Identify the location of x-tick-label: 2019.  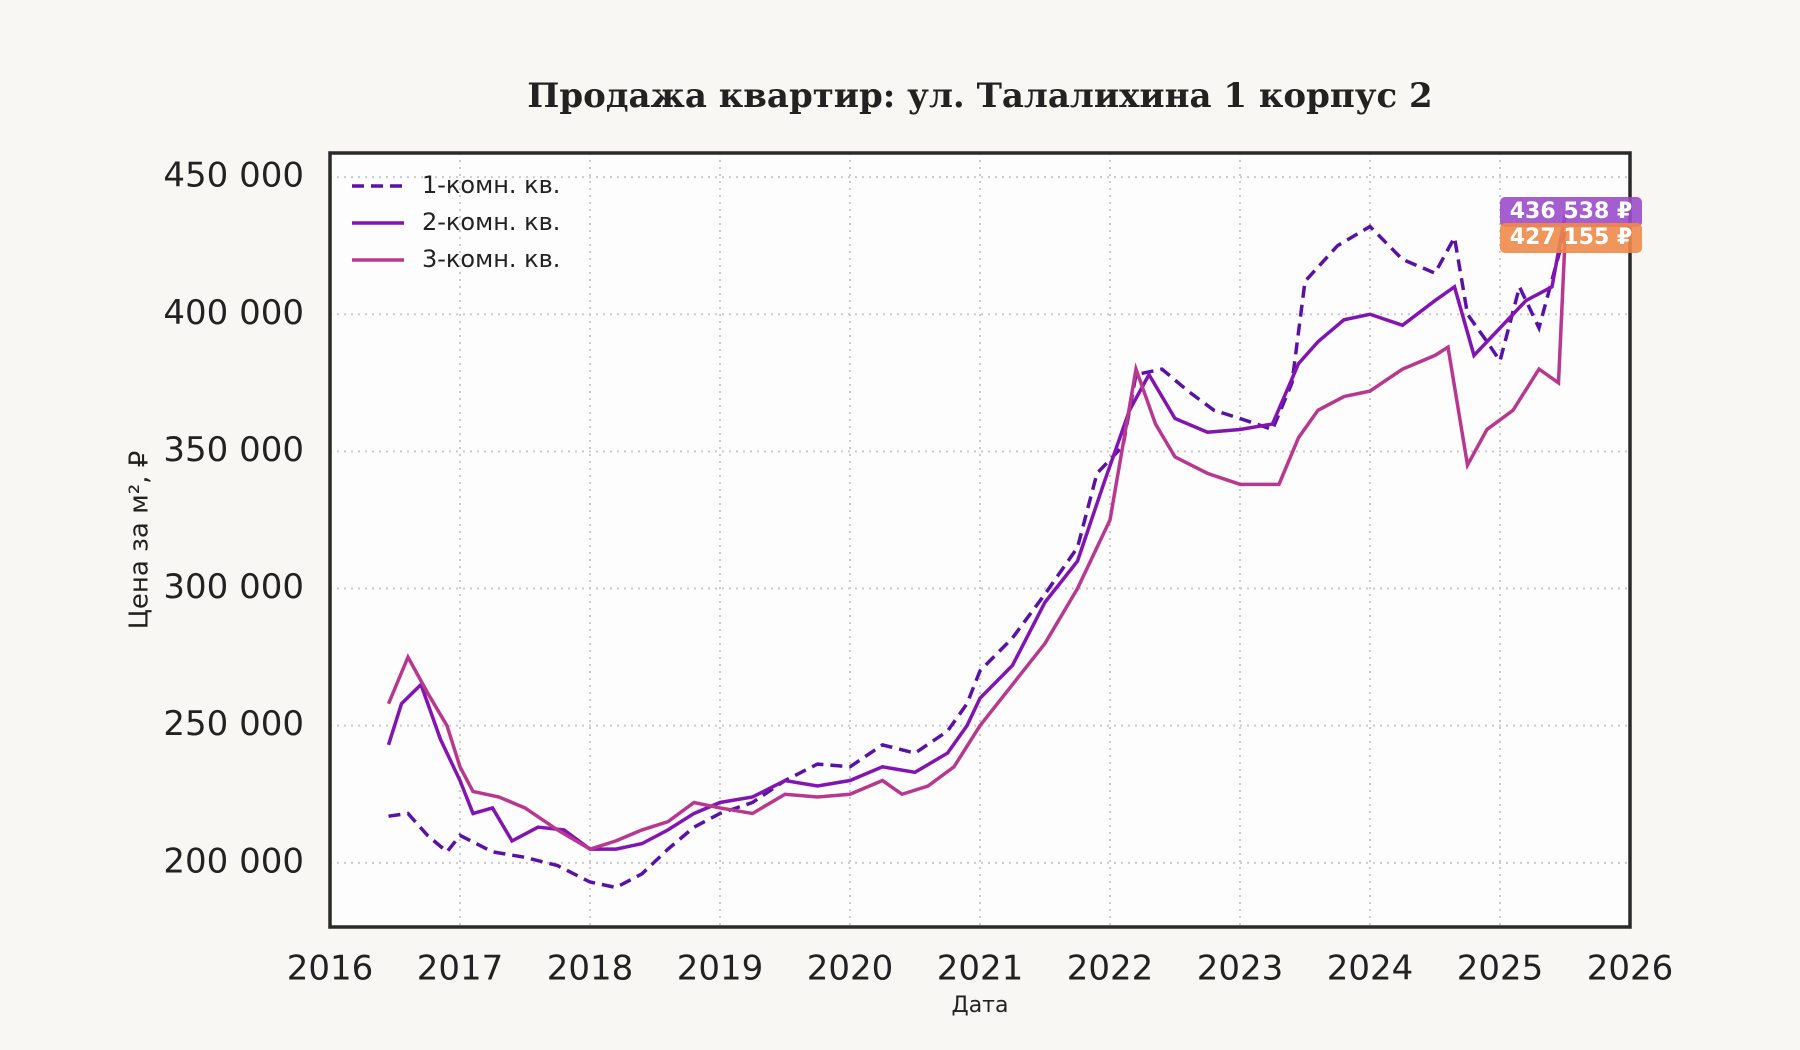
(720, 969).